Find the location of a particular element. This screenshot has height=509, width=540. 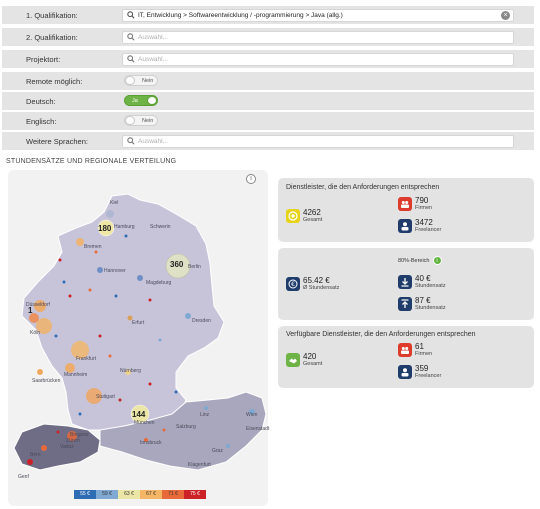

bubble-bremen is located at coordinates (80, 242).